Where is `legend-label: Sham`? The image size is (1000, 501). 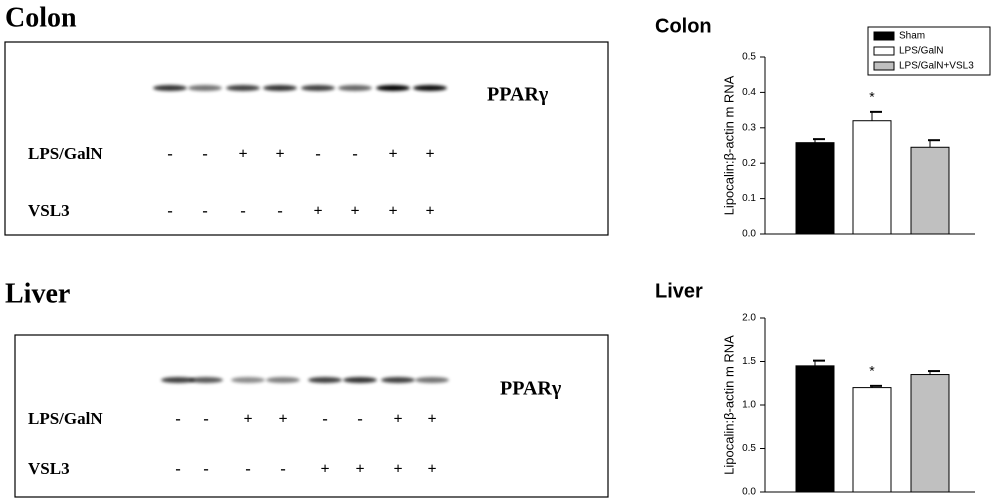 legend-label: Sham is located at coordinates (912, 36).